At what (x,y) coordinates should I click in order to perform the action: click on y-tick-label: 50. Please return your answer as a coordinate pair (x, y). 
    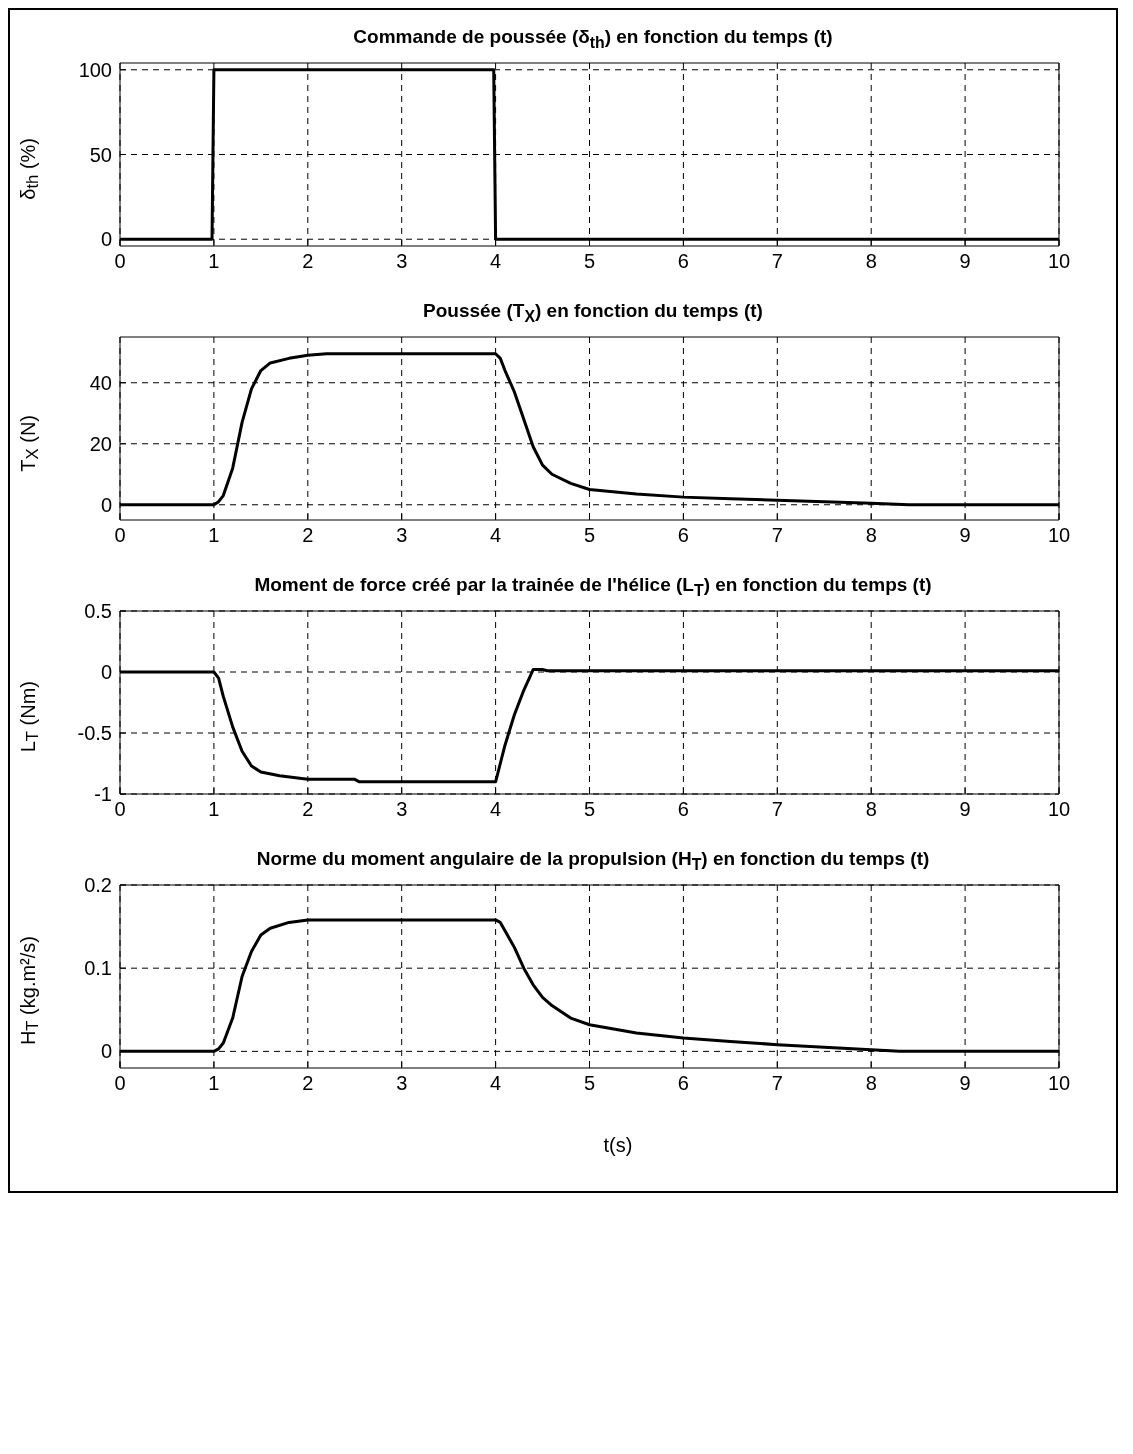
    Looking at the image, I should click on (100, 154).